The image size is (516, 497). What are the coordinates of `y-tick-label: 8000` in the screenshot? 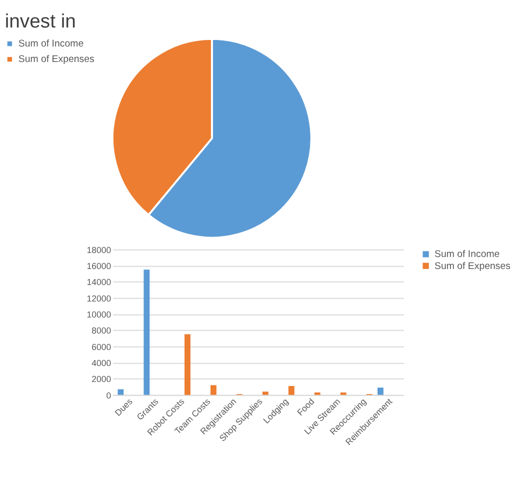 It's located at (102, 331).